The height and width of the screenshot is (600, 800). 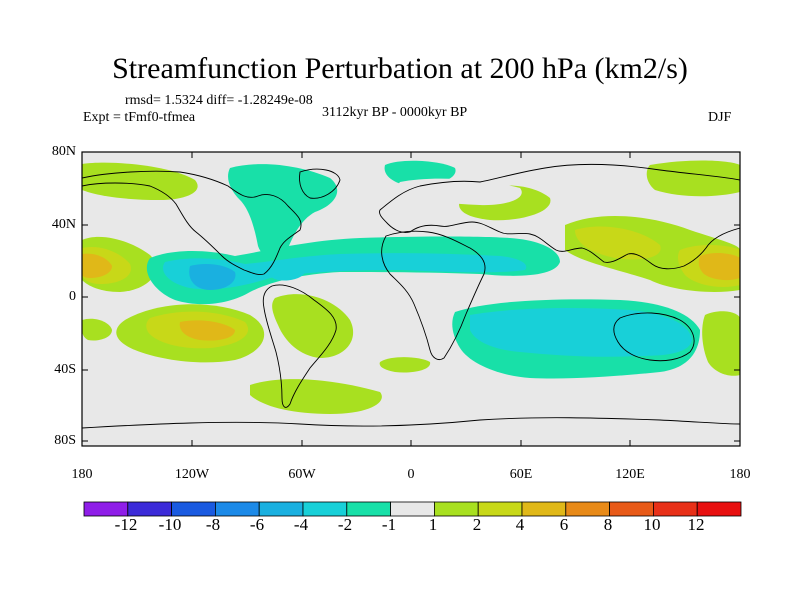 I want to click on period-label: 3112kyr BP - 0000kyr BP, so click(x=395, y=112).